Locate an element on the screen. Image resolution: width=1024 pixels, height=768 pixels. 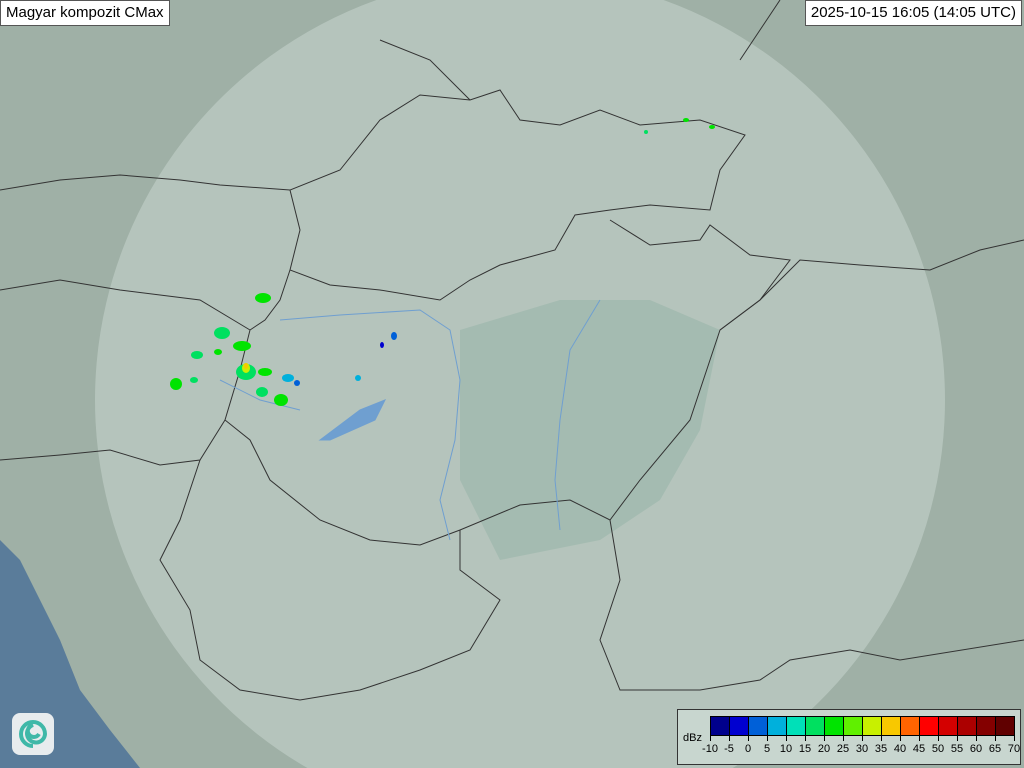
legend-tick-label: -5 is located at coordinates (729, 749).